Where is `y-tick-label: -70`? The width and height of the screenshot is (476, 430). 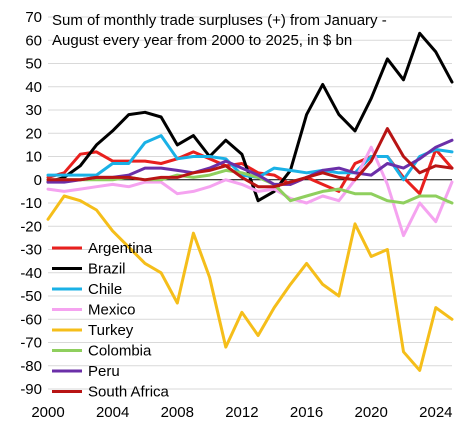
y-tick-label: -70 is located at coordinates (31, 343).